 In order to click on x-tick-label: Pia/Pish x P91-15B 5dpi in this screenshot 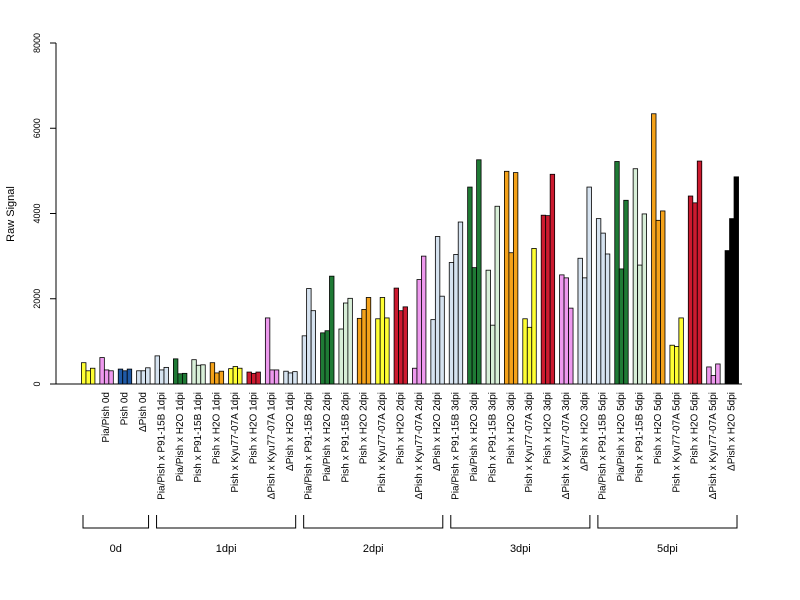, I will do `click(603, 446)`.